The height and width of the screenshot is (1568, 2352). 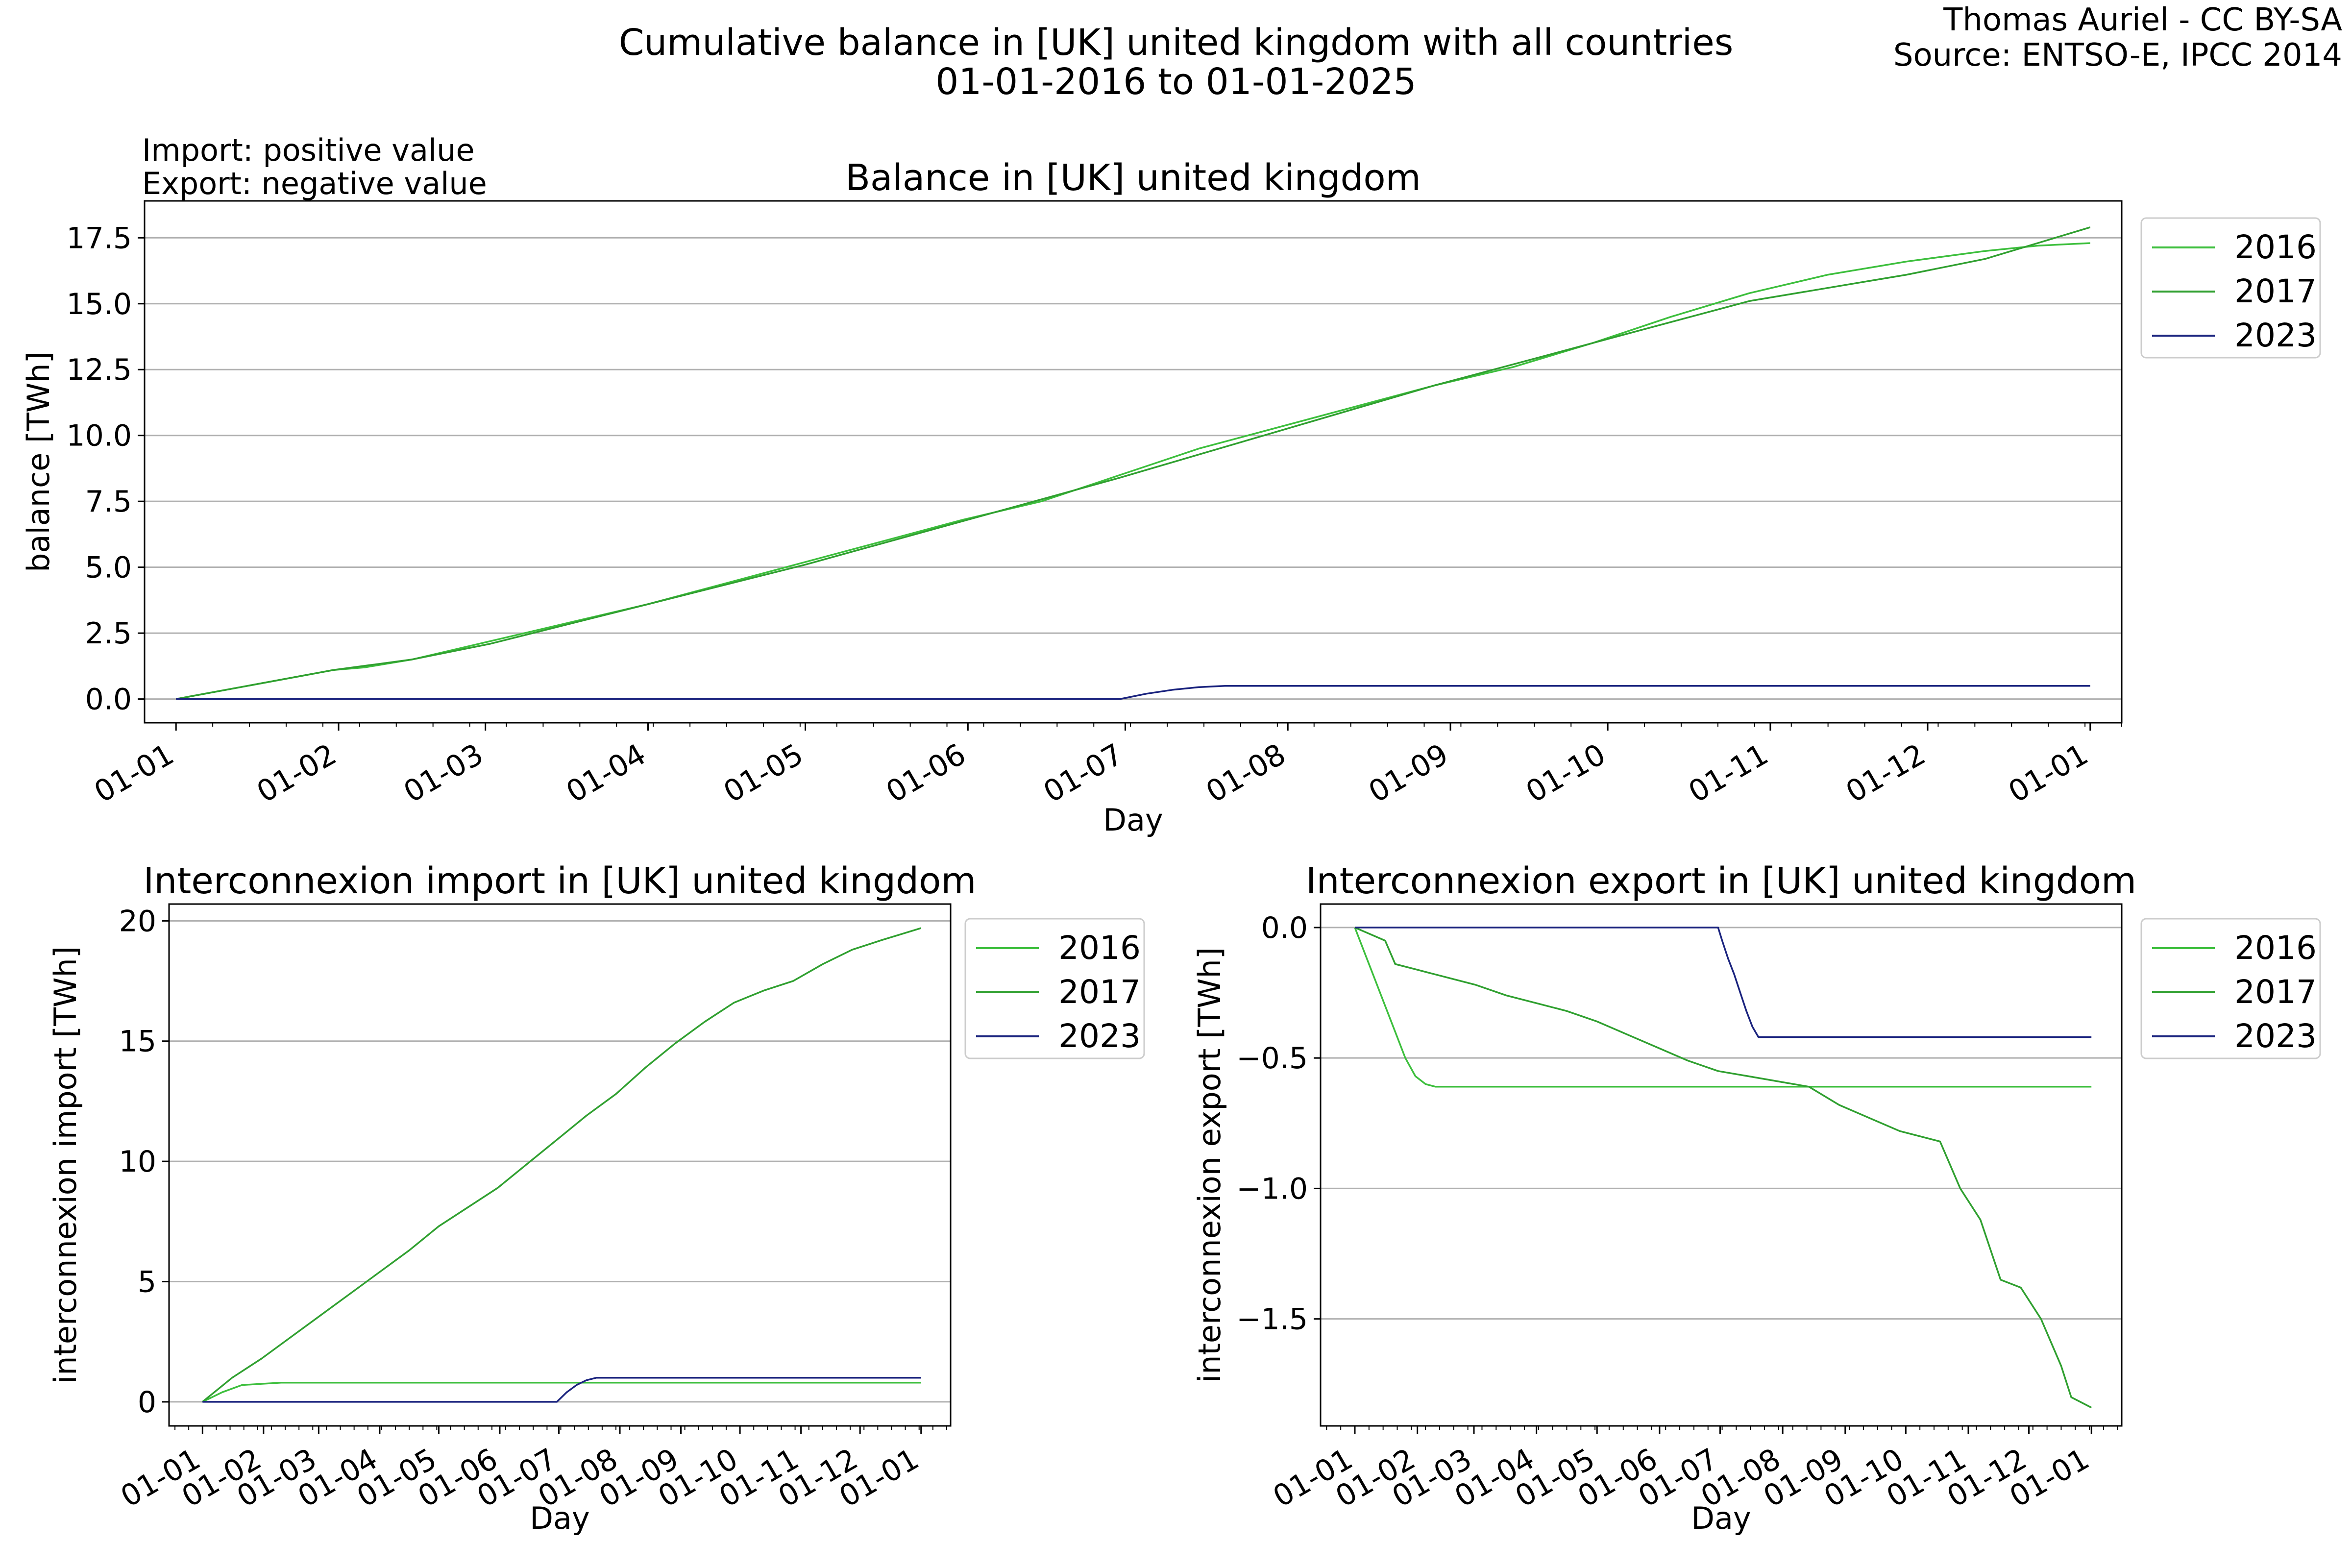 I want to click on y-tick-label: 7.5, so click(x=108, y=502).